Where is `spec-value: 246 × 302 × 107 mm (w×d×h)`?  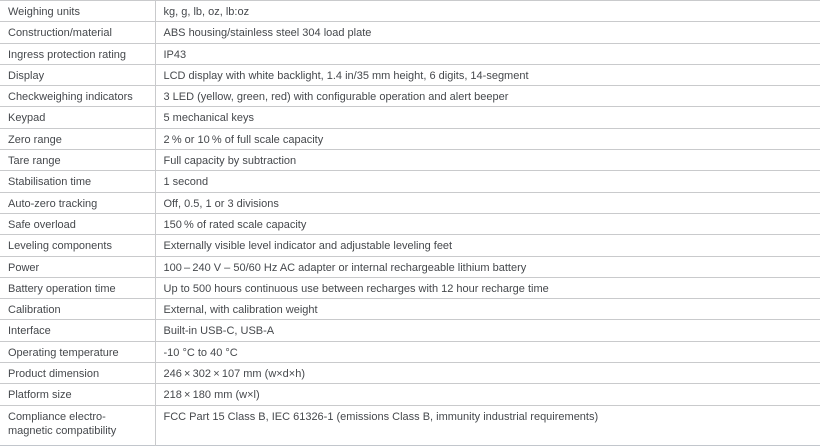 spec-value: 246 × 302 × 107 mm (w×d×h) is located at coordinates (487, 373).